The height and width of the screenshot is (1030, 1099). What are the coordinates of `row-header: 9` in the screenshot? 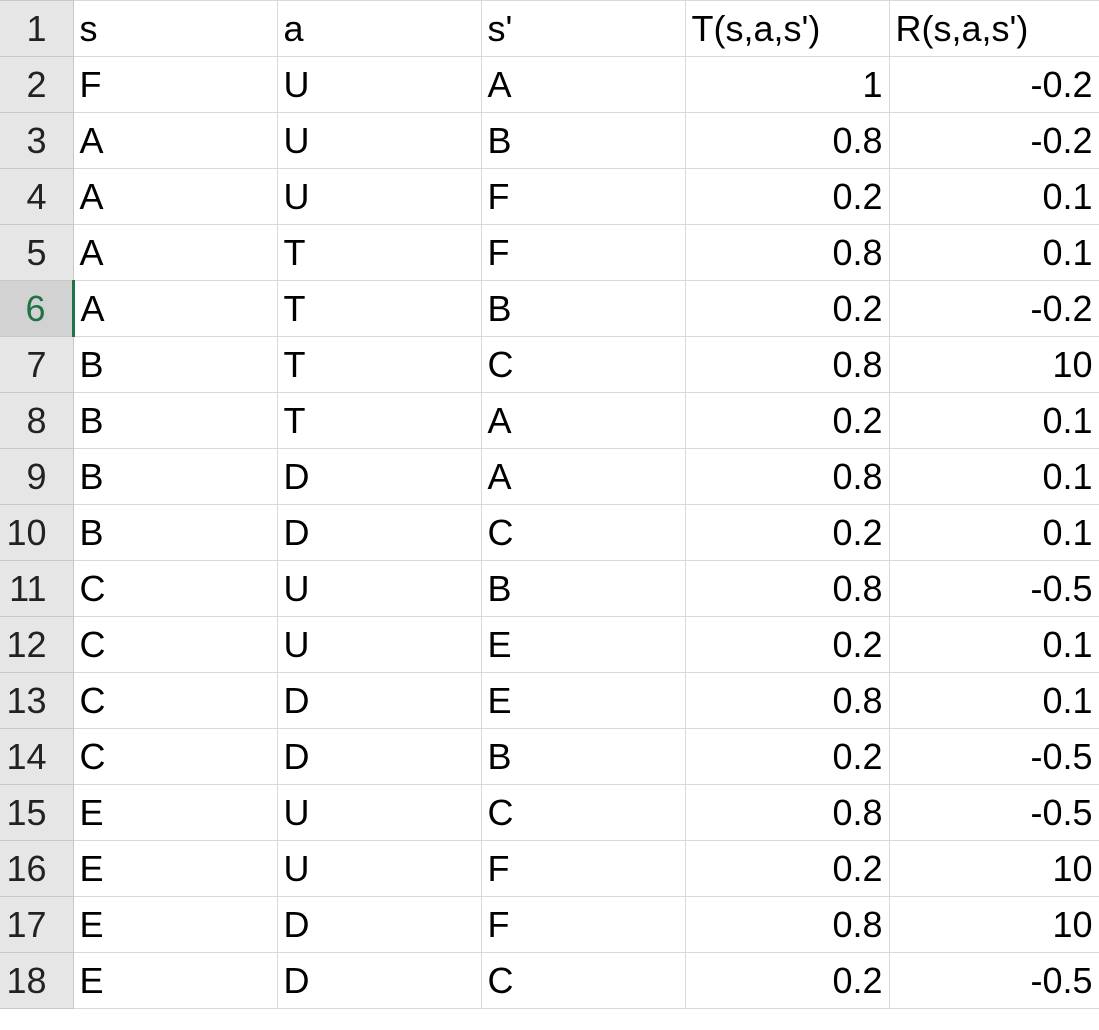 It's located at (37, 476).